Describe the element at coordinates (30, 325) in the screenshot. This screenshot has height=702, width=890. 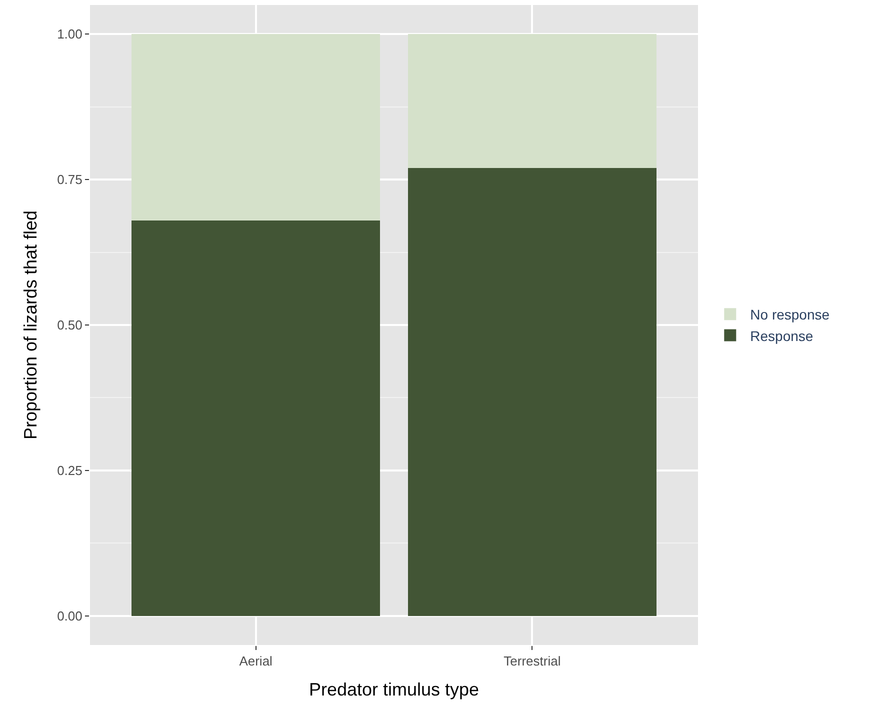
I see `y-axis-title: Proportion of lizards that fled` at that location.